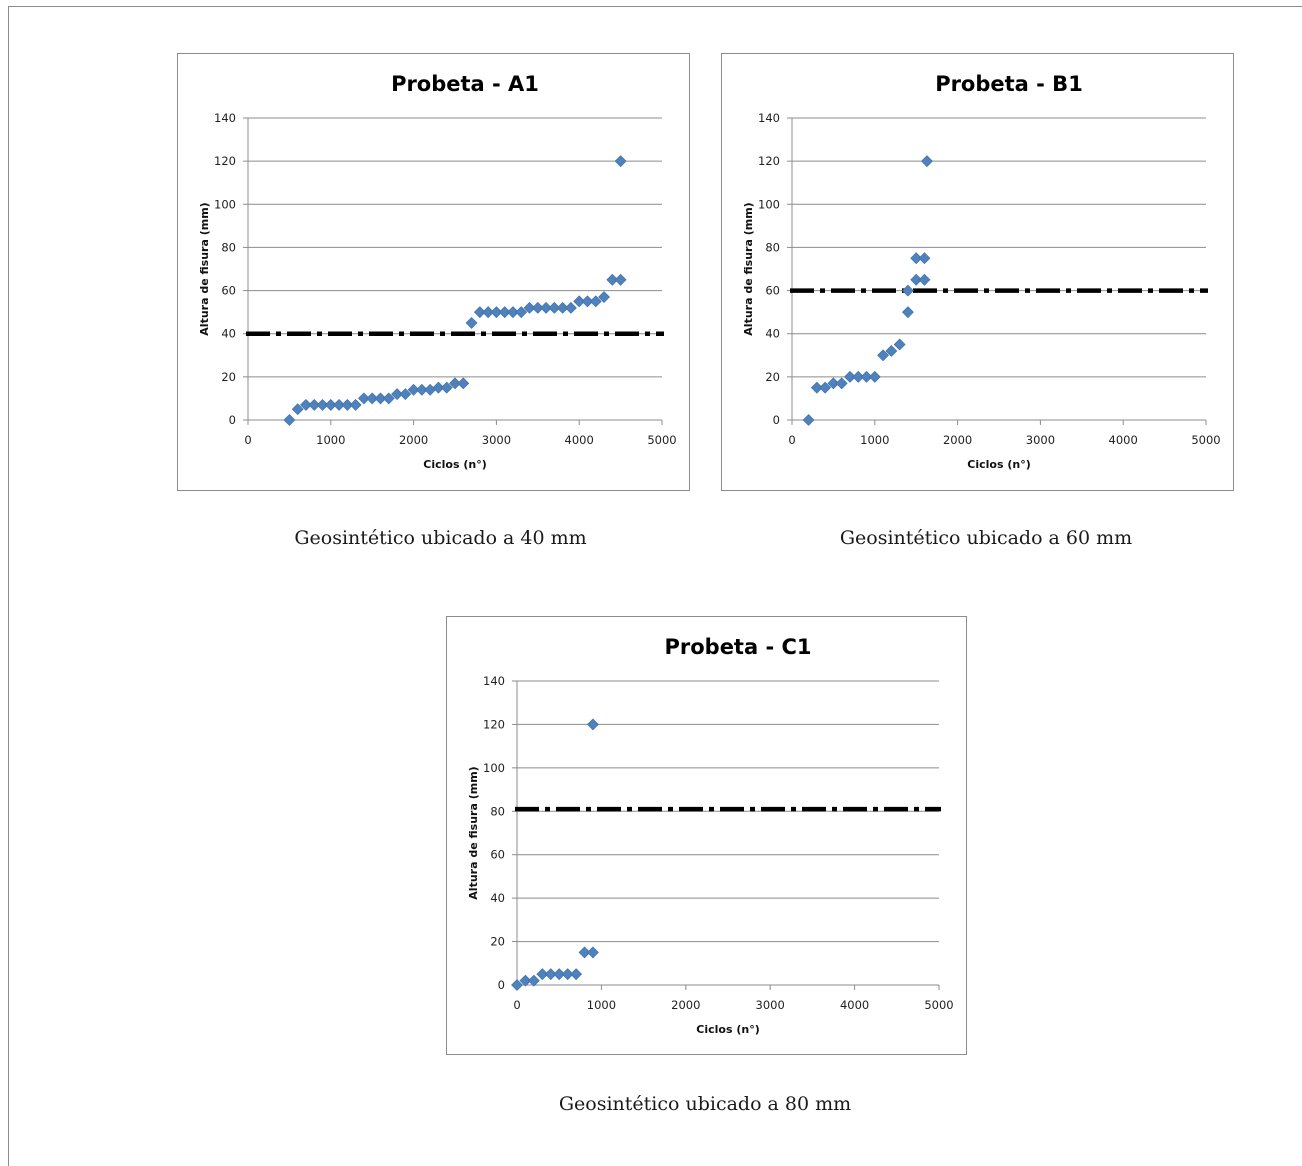 This screenshot has height=1166, width=1302. Describe the element at coordinates (516, 1005) in the screenshot. I see `chart-2-x-tick-label: 0` at that location.